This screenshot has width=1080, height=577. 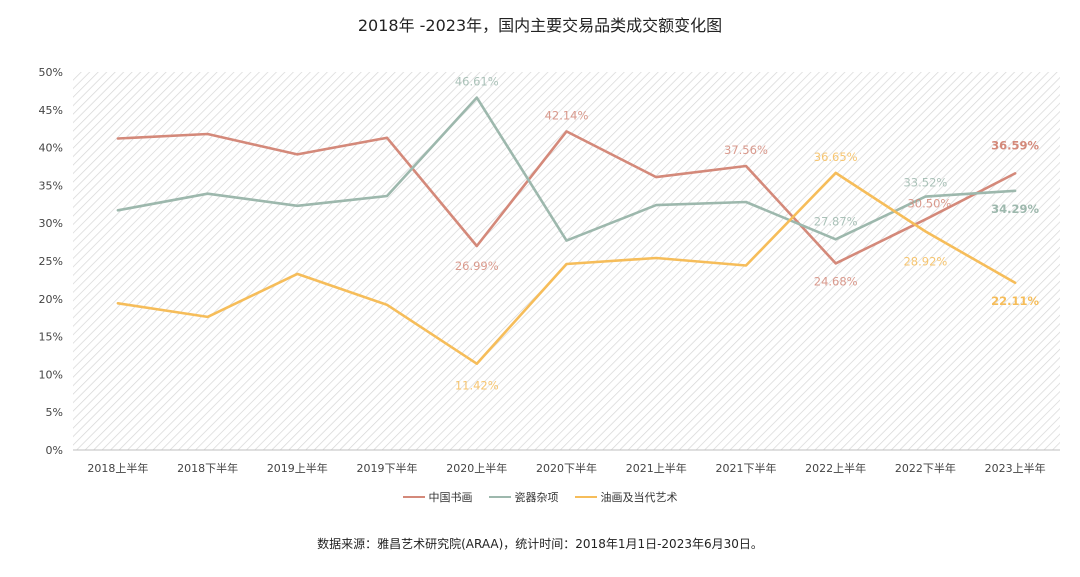 I want to click on legend-label: 中国书画, so click(x=450, y=497).